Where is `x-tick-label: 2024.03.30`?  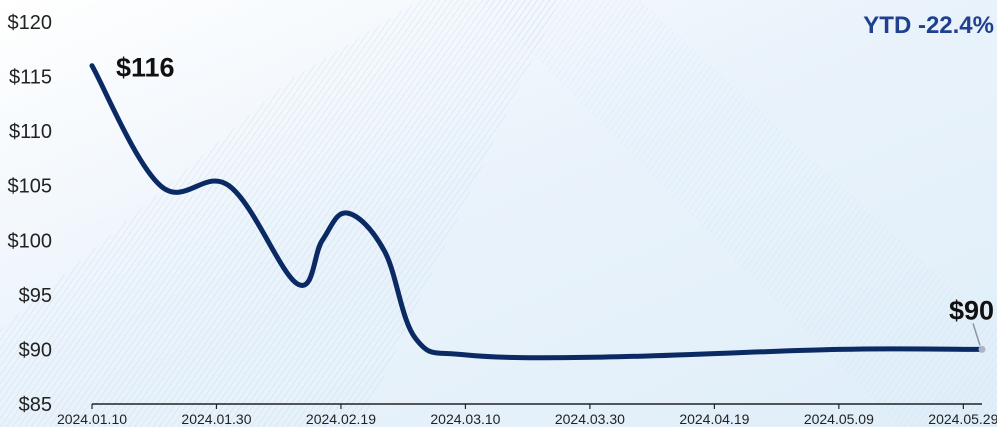
x-tick-label: 2024.03.30 is located at coordinates (590, 419).